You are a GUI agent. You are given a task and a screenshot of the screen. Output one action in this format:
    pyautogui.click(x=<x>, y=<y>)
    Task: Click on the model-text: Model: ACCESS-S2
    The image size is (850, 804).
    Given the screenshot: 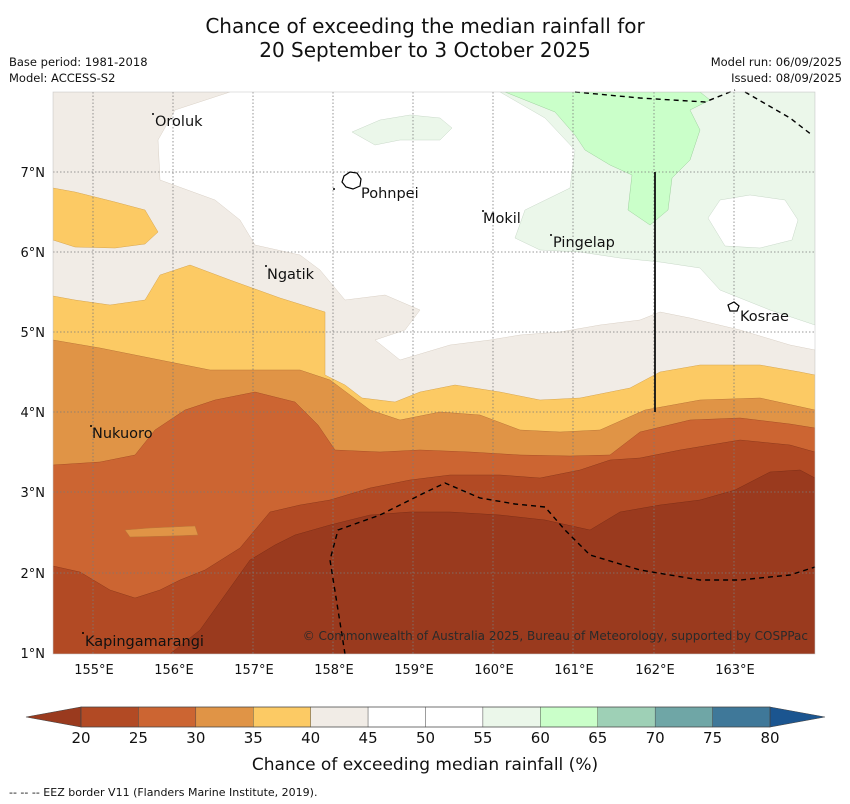 What is the action you would take?
    pyautogui.click(x=62, y=78)
    